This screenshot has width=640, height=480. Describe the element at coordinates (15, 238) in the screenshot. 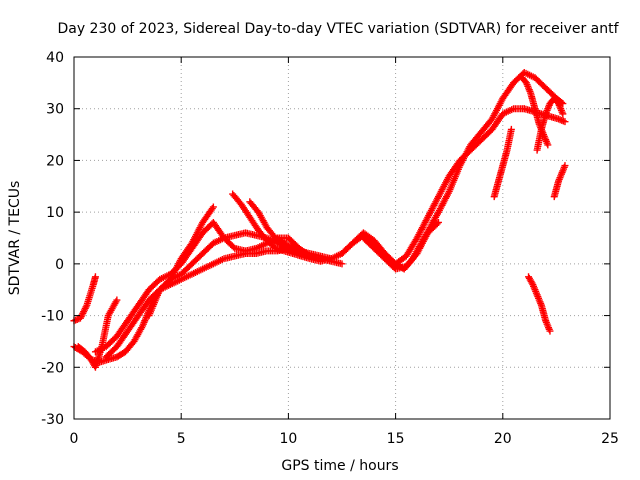

I see `y-axis-label: SDTVAR / TECUs` at that location.